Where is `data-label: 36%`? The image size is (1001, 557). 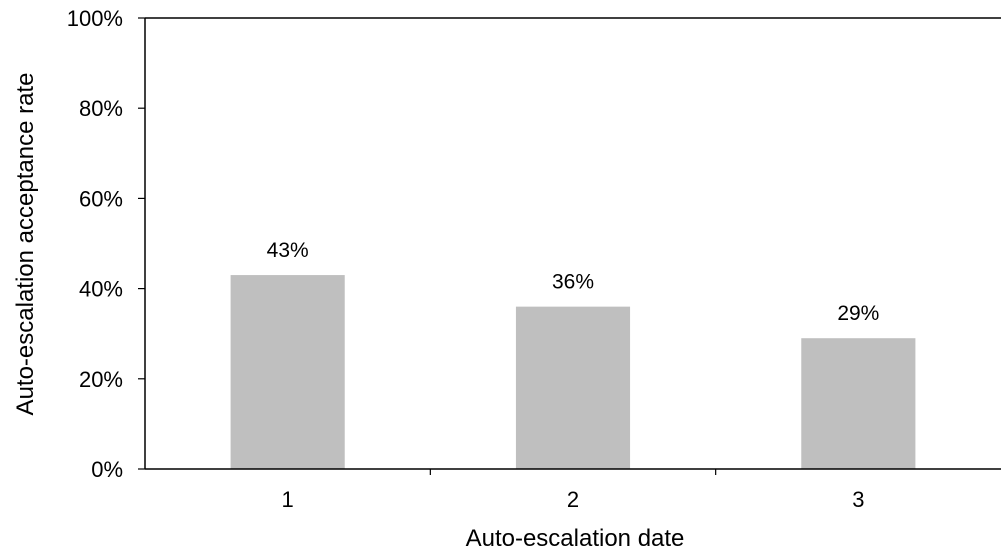 data-label: 36% is located at coordinates (573, 282).